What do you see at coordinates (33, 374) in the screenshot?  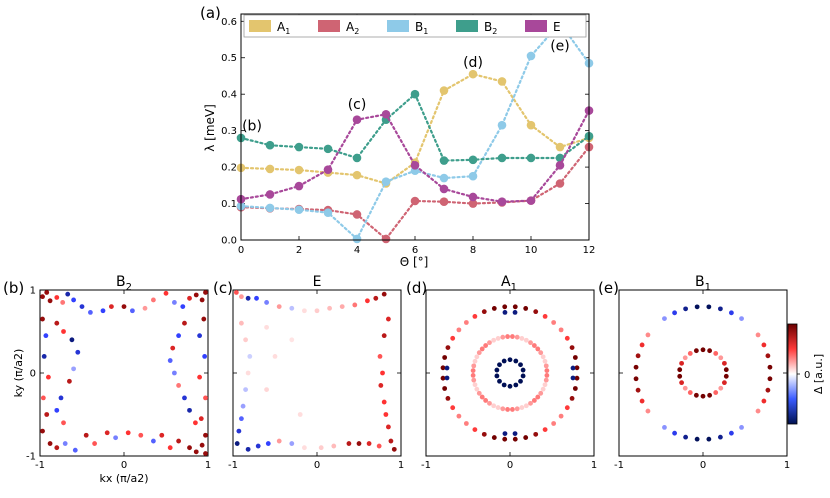 I see `y-tick-label: 0` at bounding box center [33, 374].